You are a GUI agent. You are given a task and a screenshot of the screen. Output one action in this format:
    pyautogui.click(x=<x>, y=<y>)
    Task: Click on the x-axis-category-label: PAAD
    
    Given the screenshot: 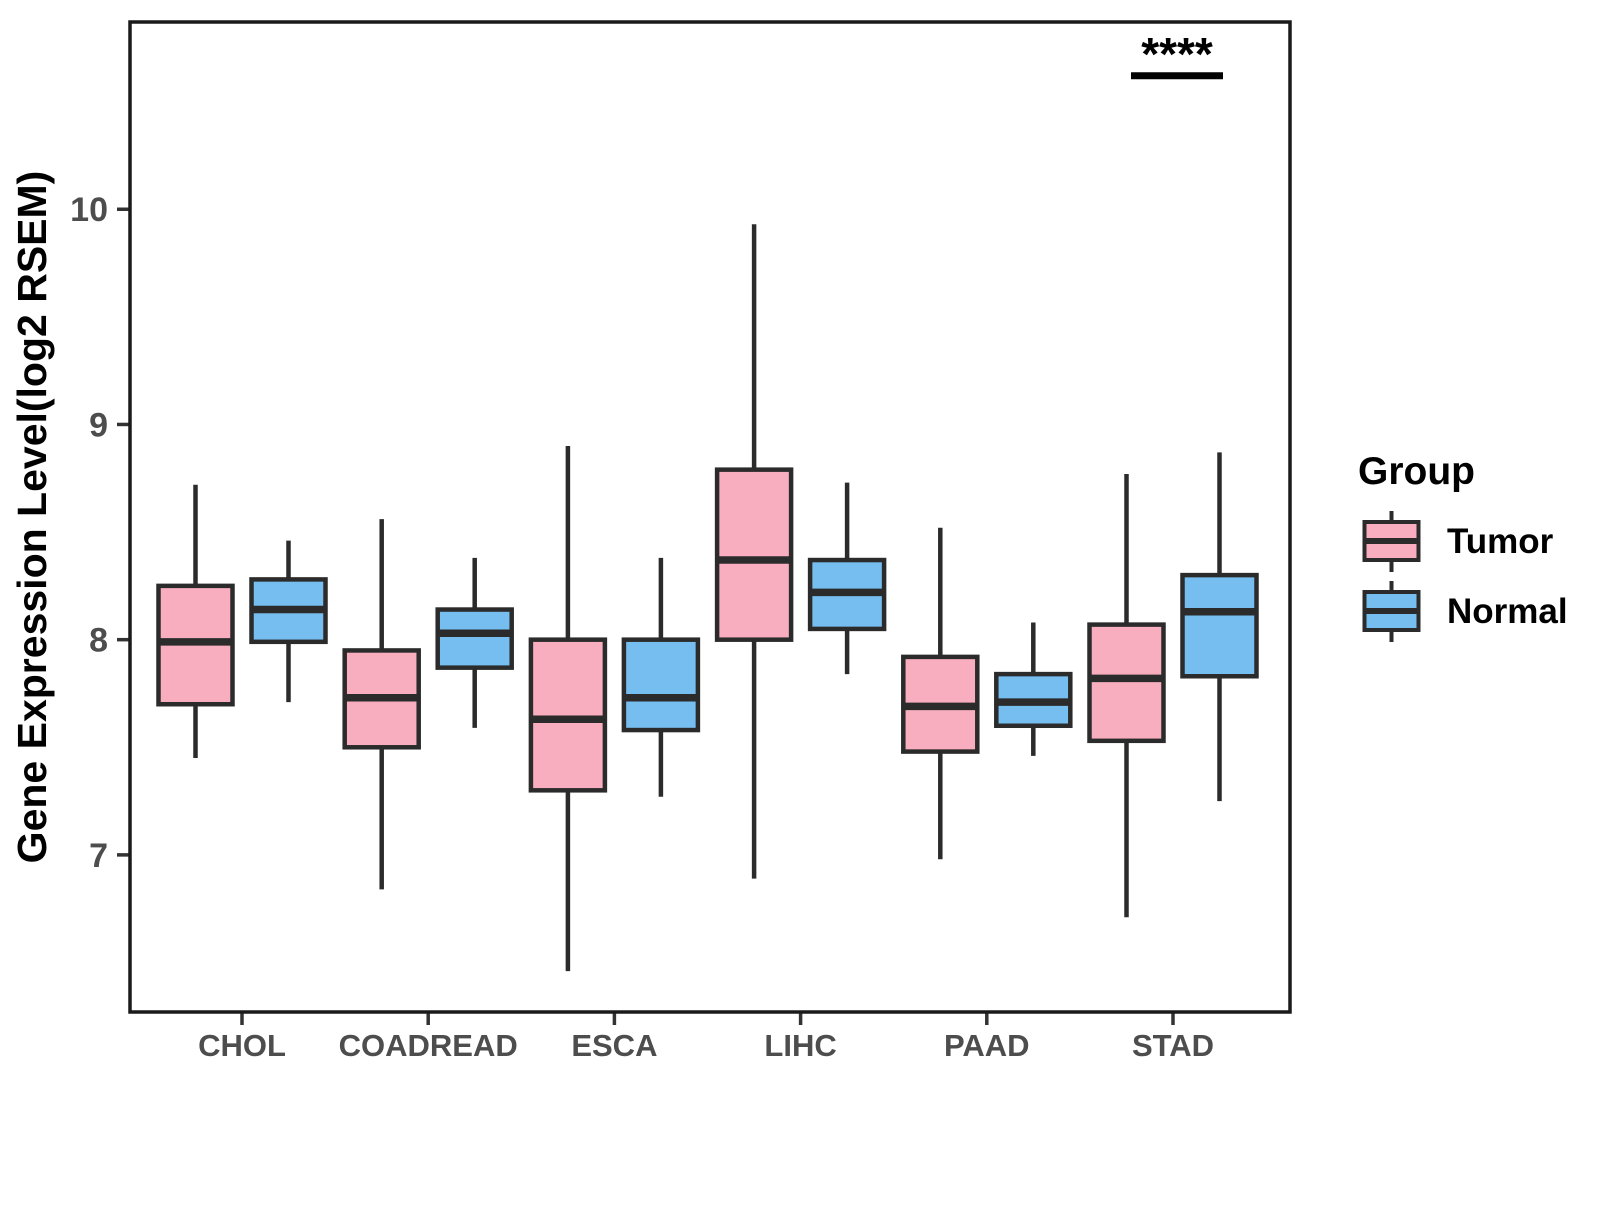 What is the action you would take?
    pyautogui.click(x=987, y=1045)
    